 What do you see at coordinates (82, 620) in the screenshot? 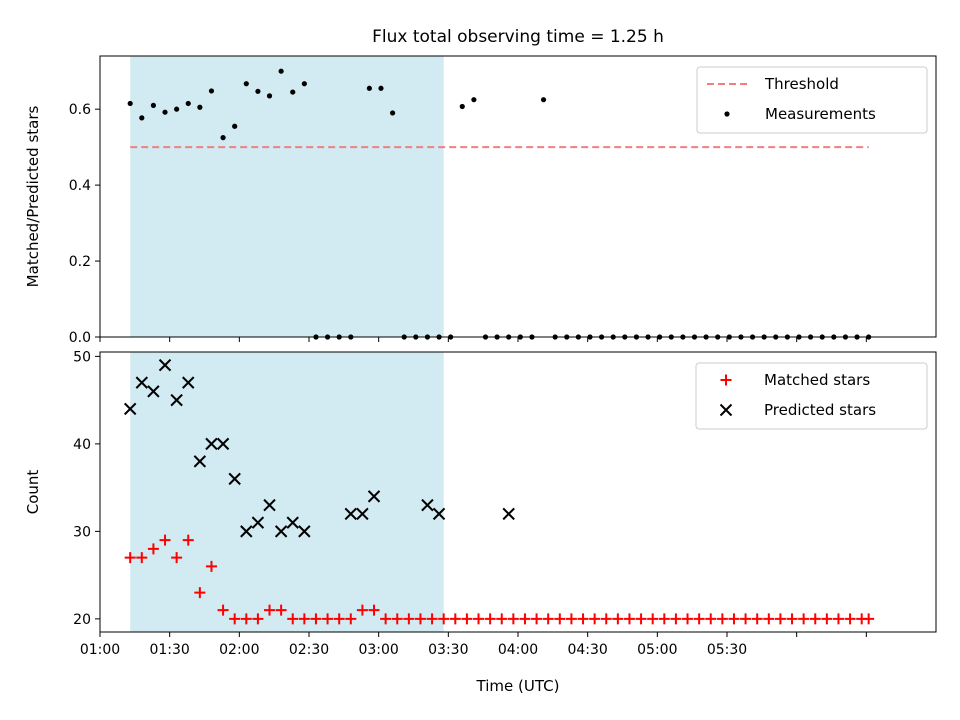
I see `y-tick-label: 20` at bounding box center [82, 620].